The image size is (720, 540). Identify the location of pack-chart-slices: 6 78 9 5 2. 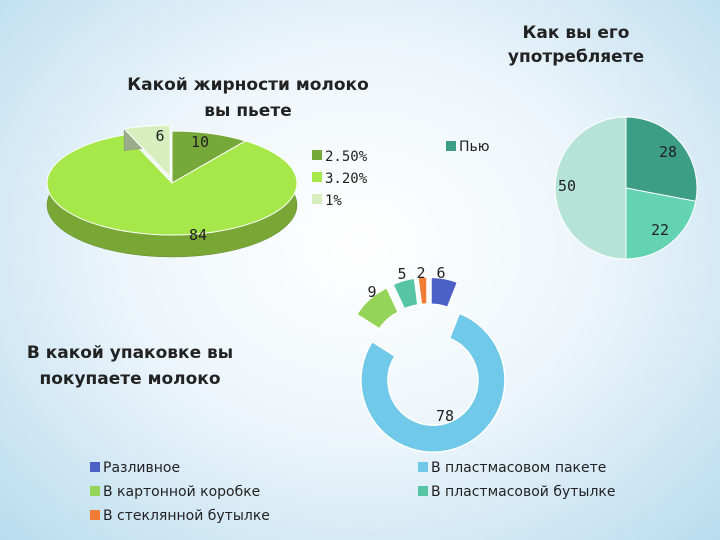
(430, 358).